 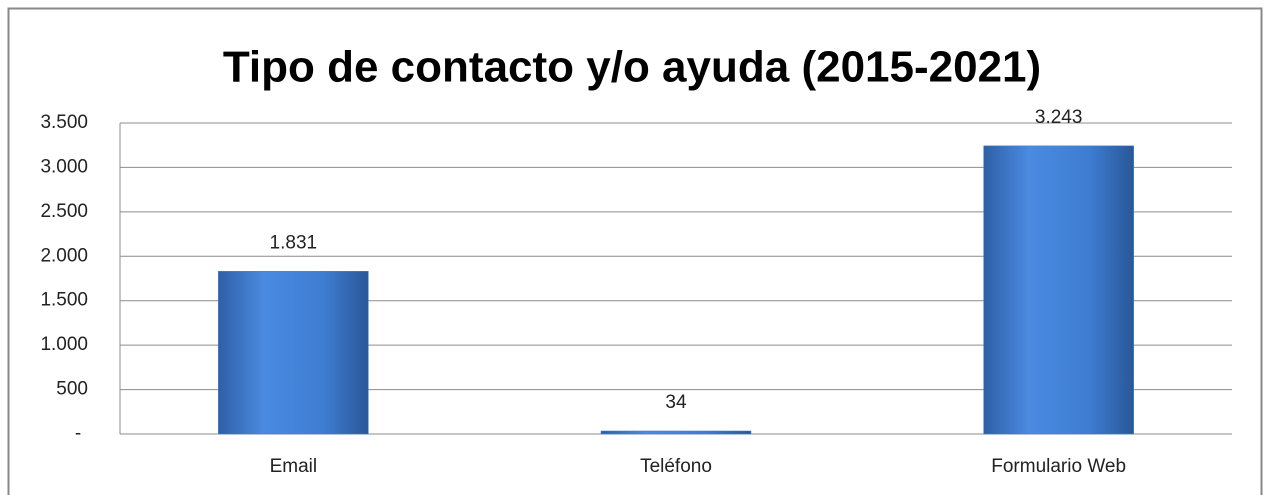 What do you see at coordinates (1058, 466) in the screenshot?
I see `x-tick-label: Formulario Web` at bounding box center [1058, 466].